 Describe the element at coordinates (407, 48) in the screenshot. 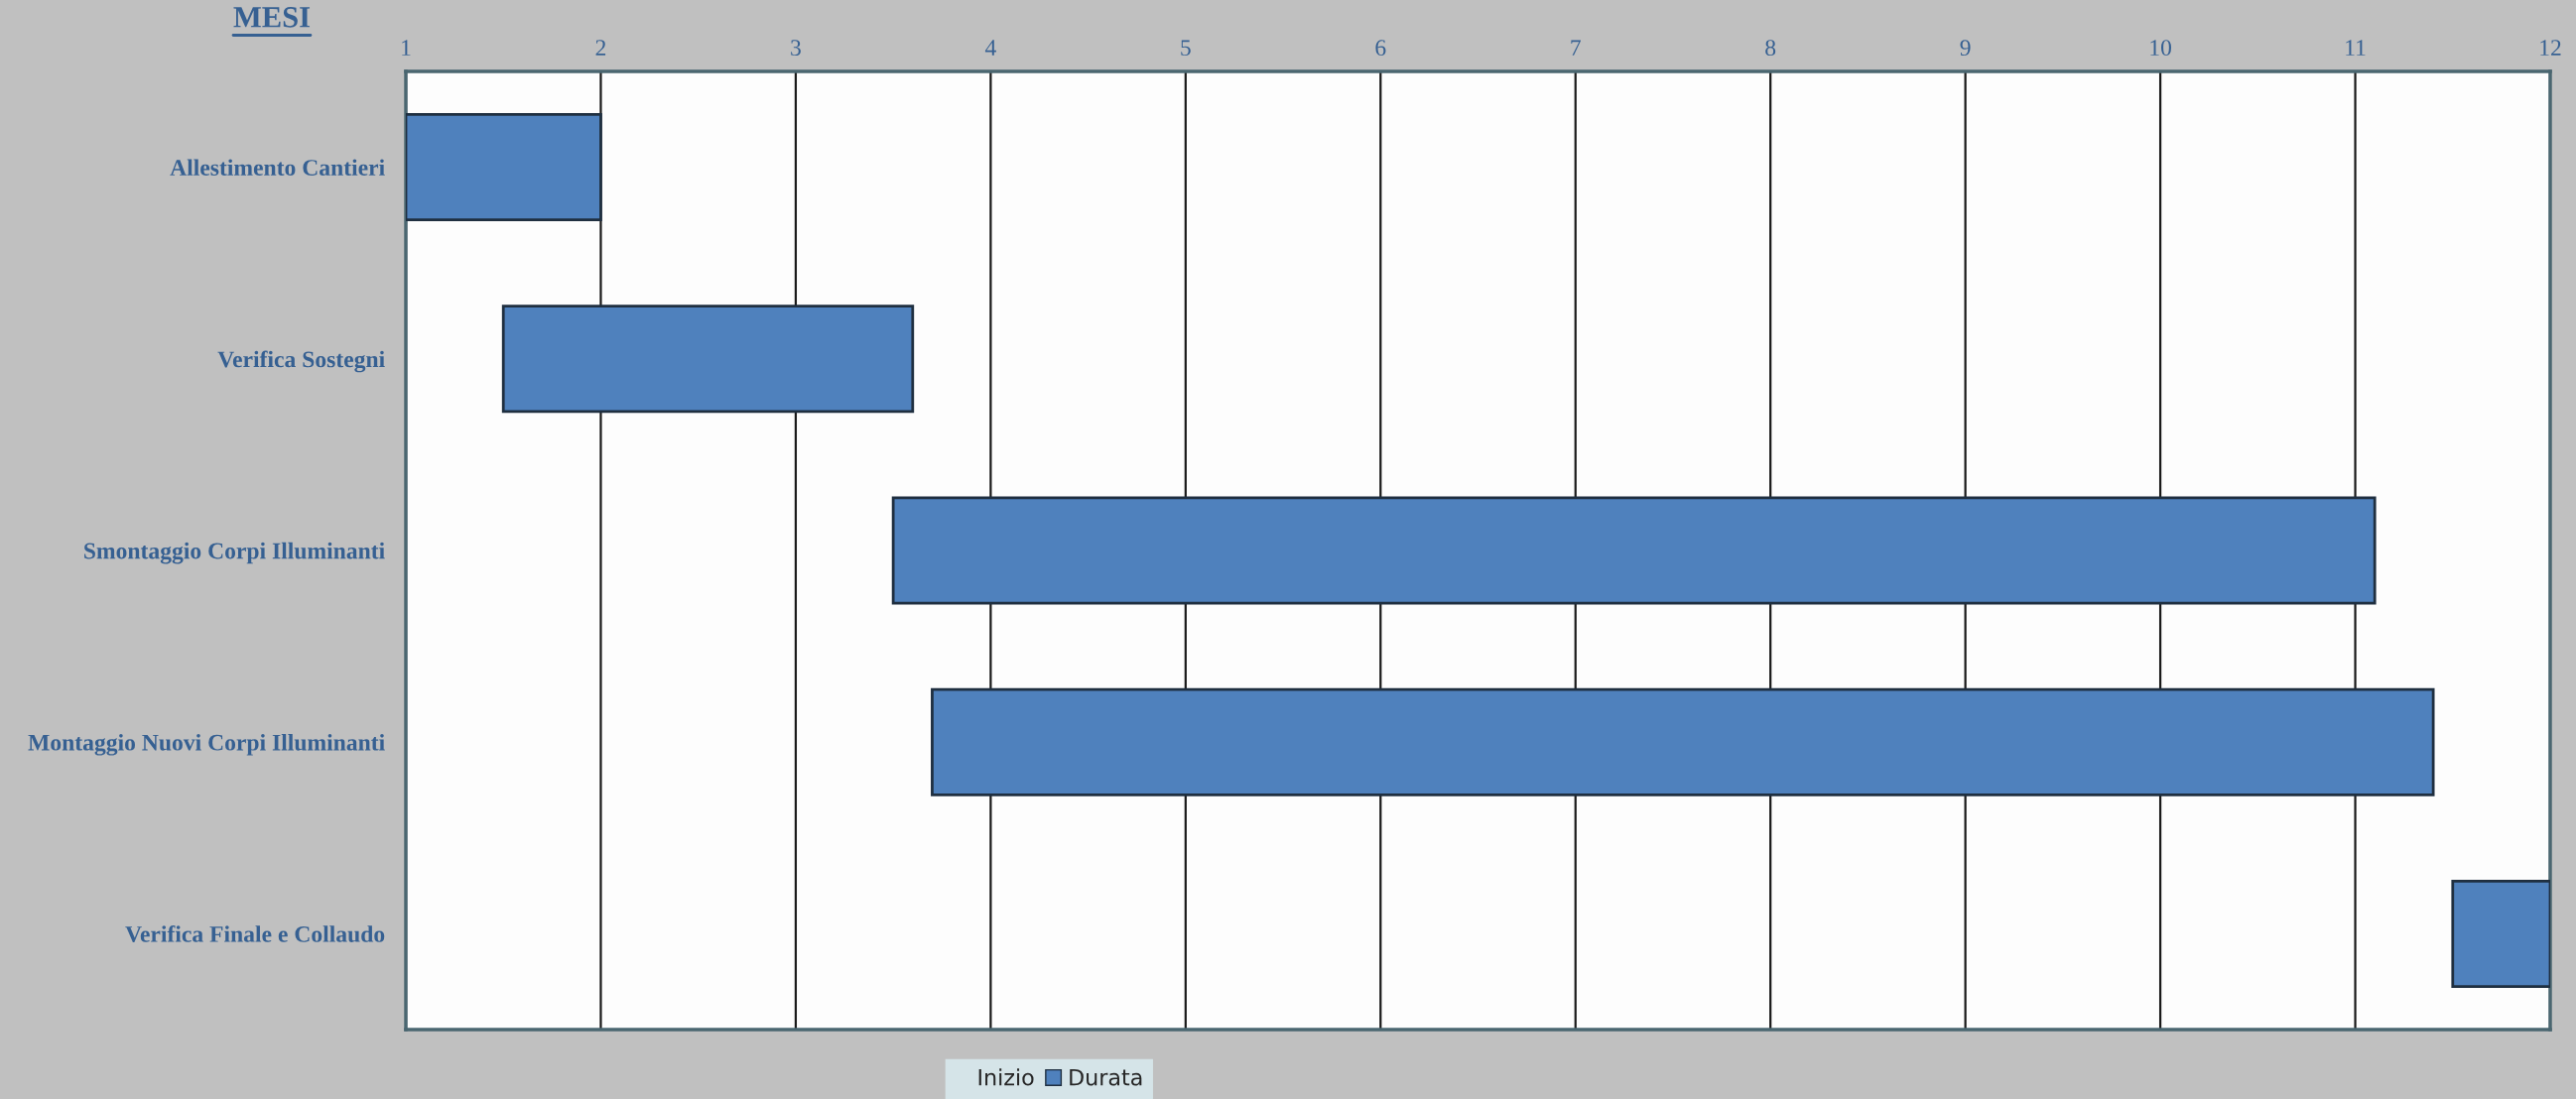

I see `x-tick-label: 1` at that location.